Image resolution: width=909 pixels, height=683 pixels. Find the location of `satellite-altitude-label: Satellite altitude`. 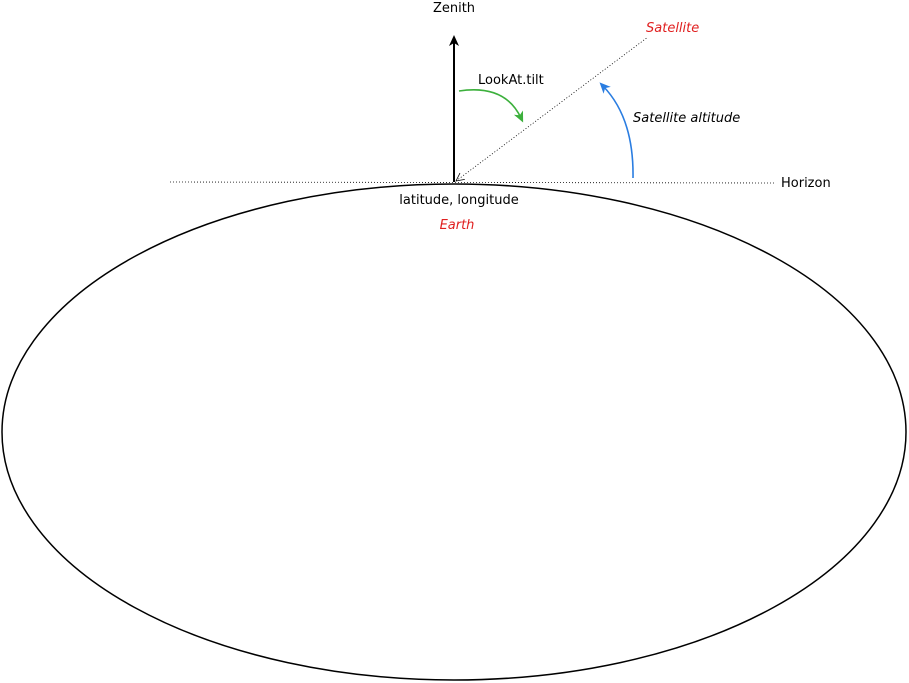

satellite-altitude-label: Satellite altitude is located at coordinates (686, 118).